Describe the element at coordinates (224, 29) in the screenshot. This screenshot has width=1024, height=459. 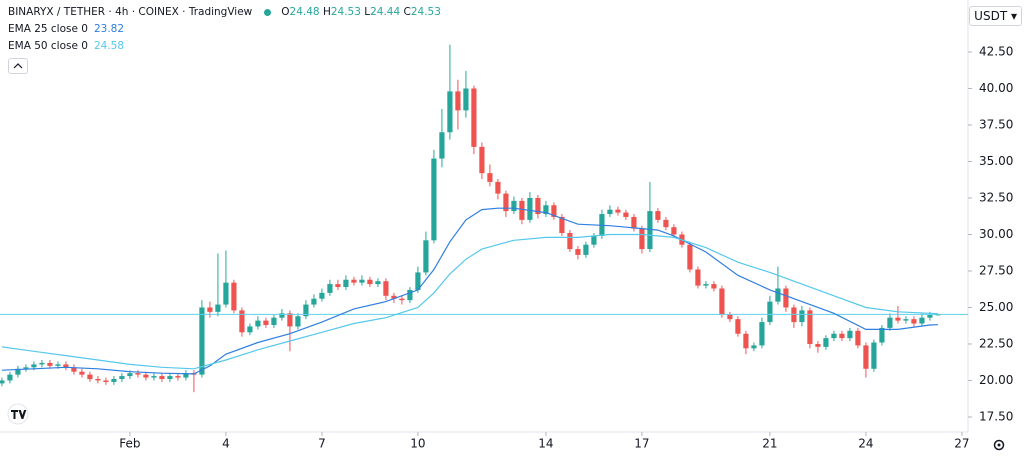
I see `indicator-row: EMA 25 close 0 23.82` at that location.